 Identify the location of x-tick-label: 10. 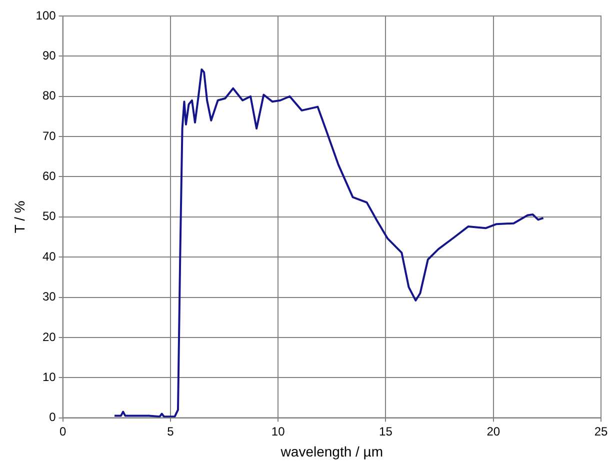
(278, 431).